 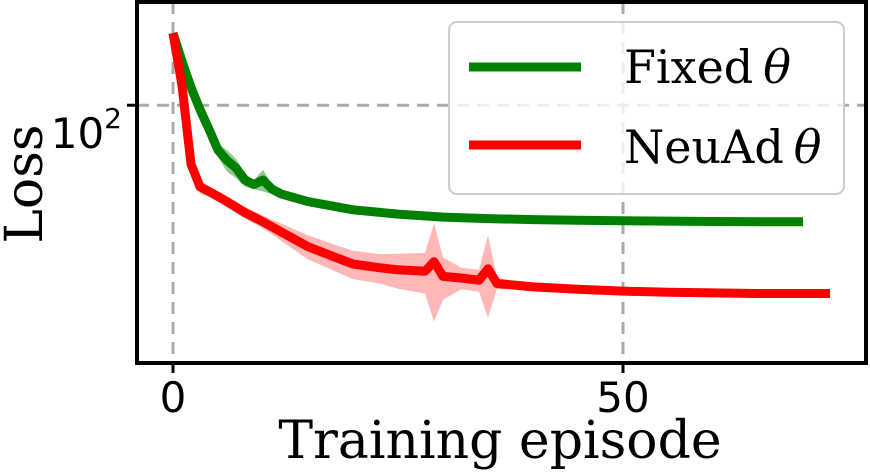 I want to click on y-axis-label: Loss, so click(x=27, y=183).